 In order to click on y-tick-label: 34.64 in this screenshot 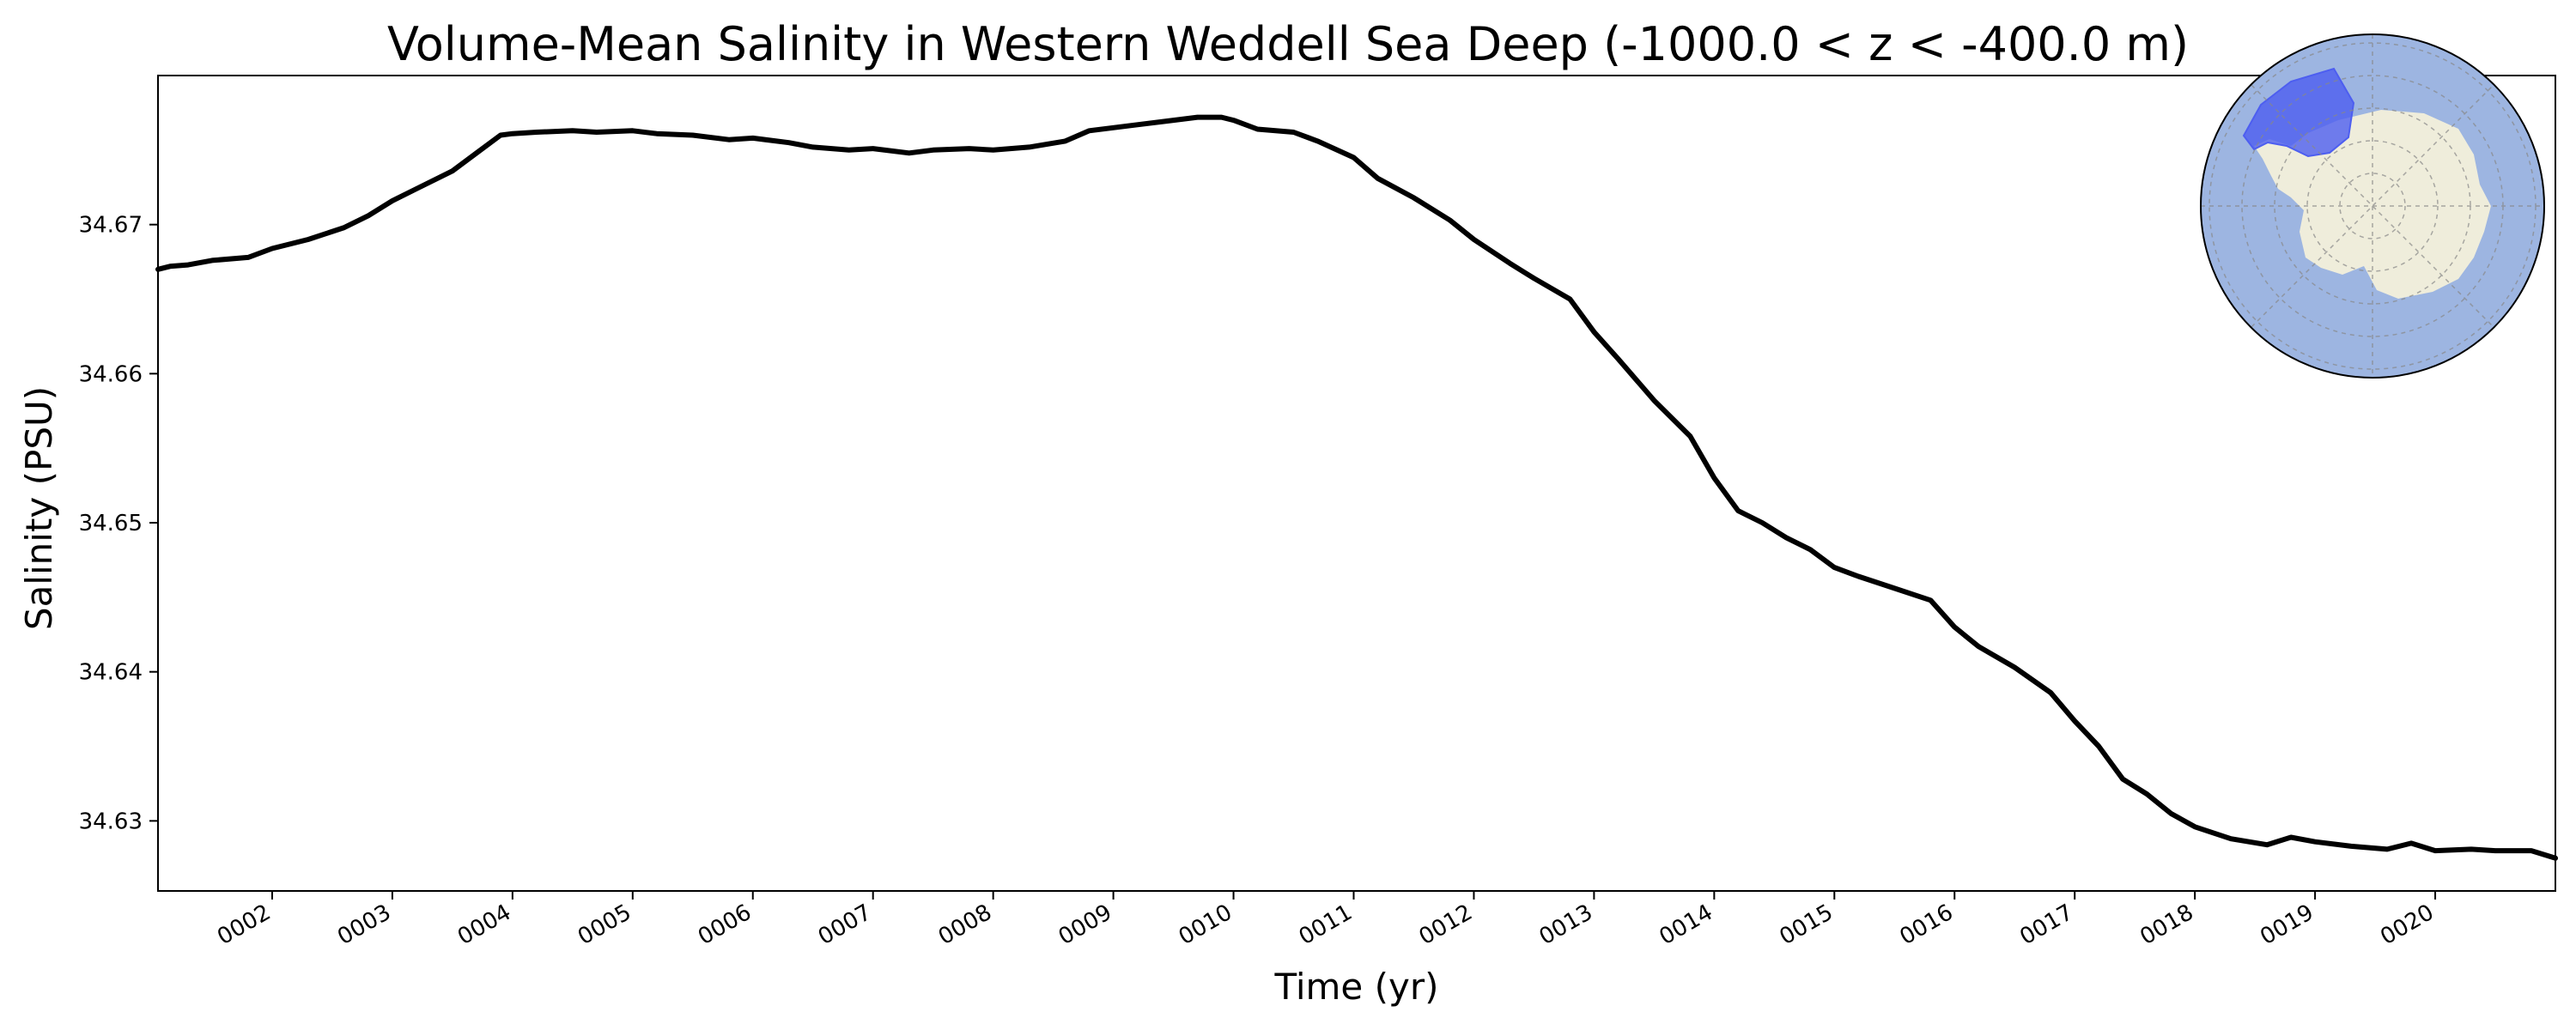, I will do `click(111, 673)`.